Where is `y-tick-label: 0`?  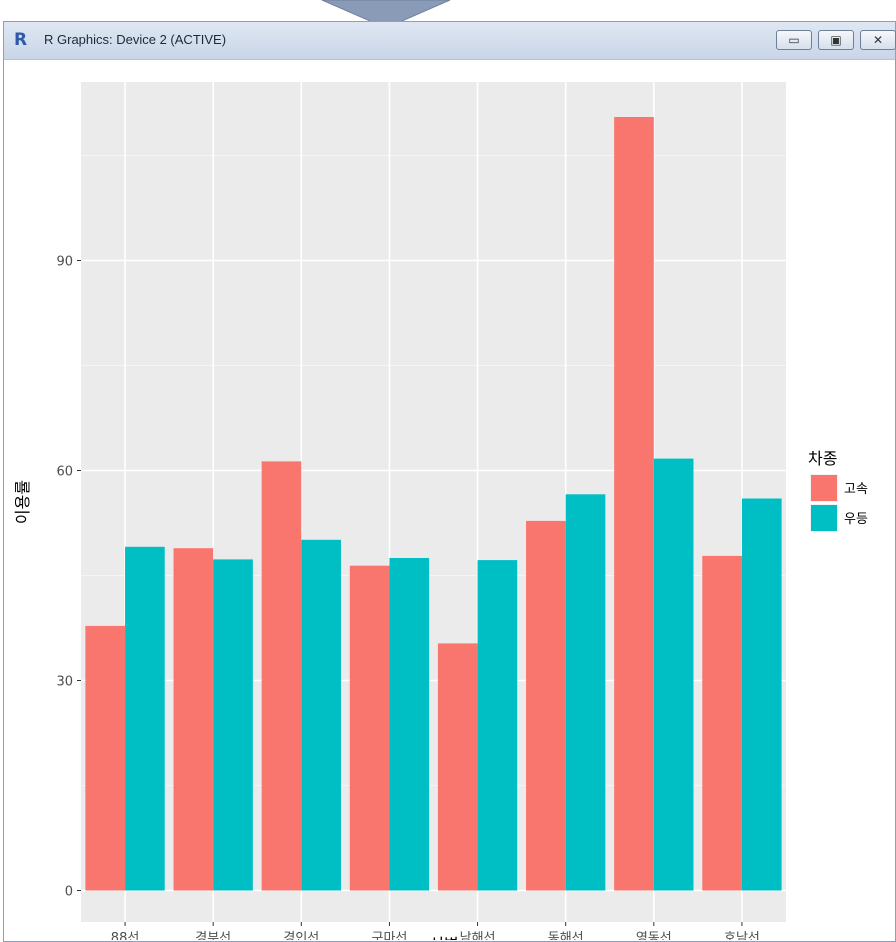
y-tick-label: 0 is located at coordinates (69, 892).